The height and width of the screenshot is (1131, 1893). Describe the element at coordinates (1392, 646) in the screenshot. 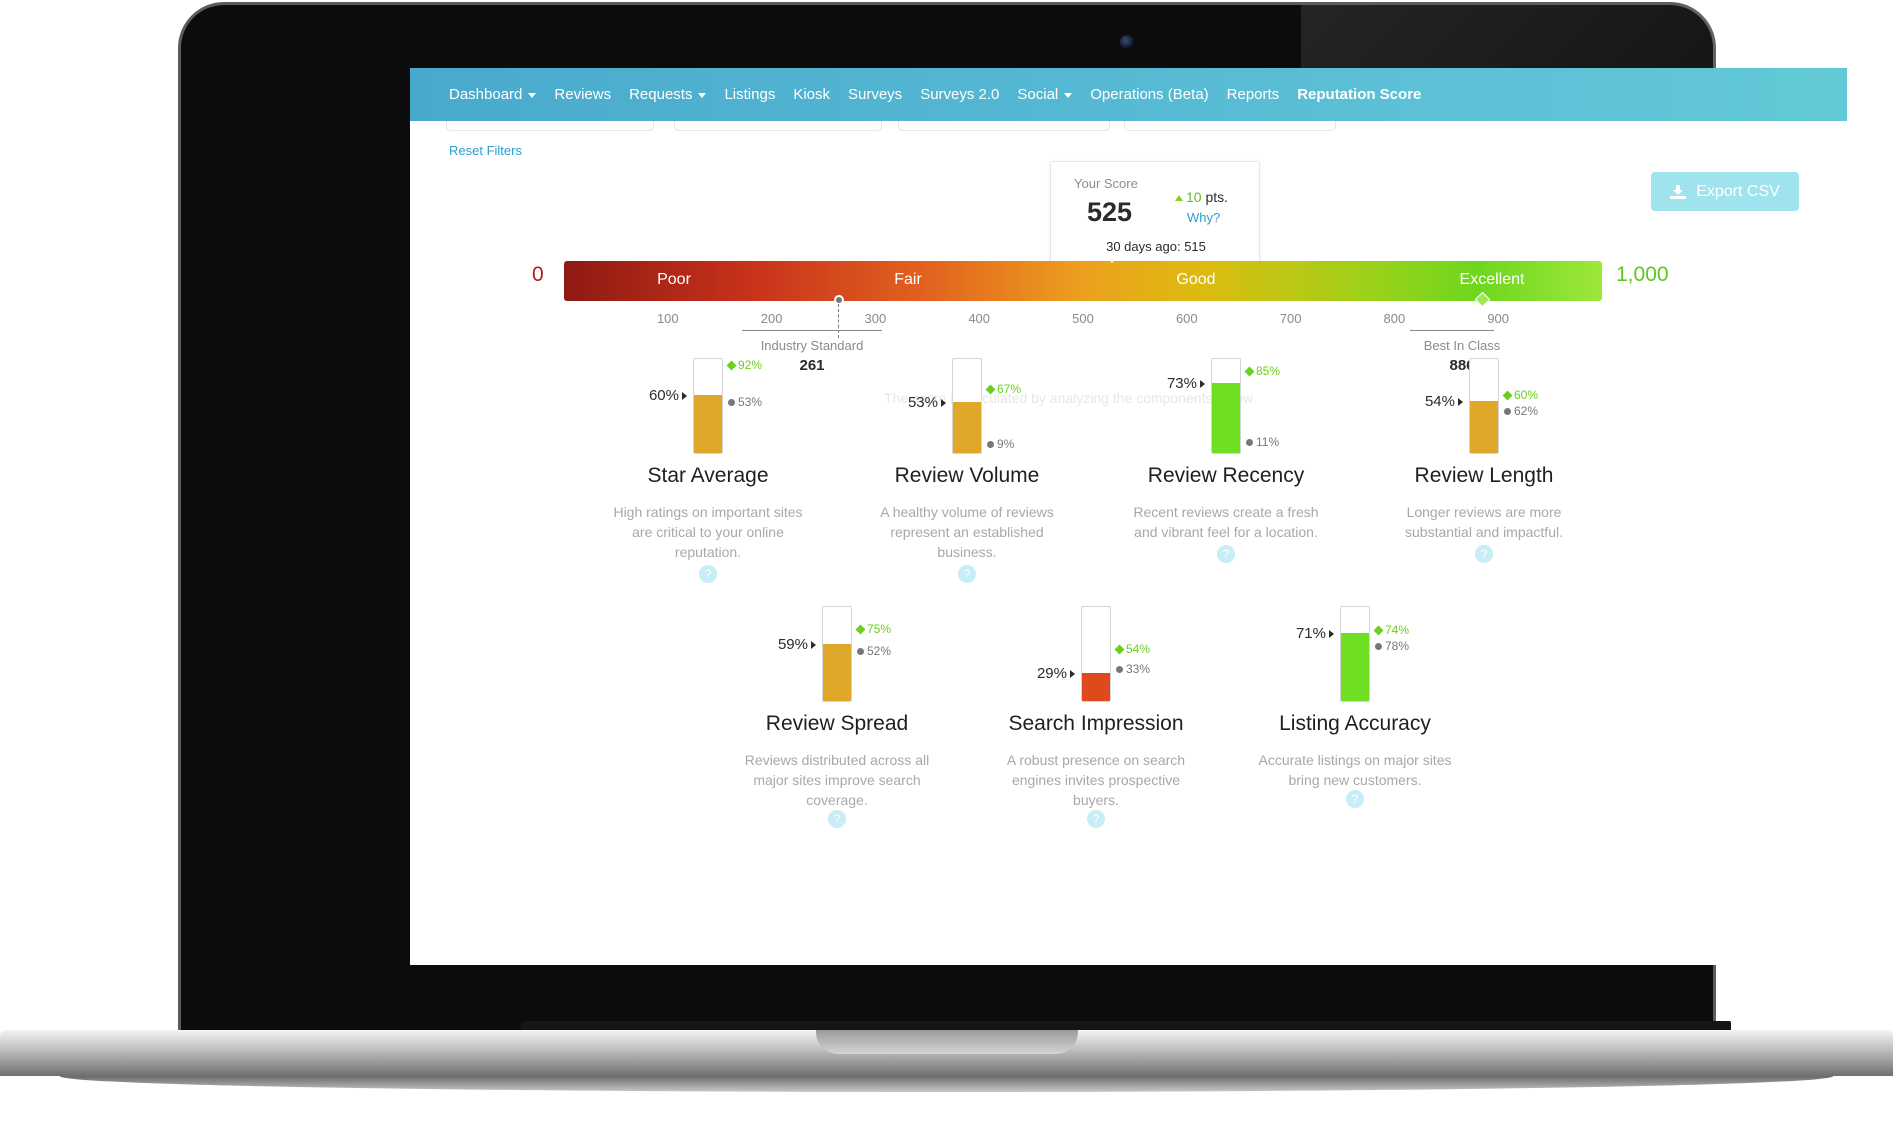

I see `industry-mark: 78%` at that location.